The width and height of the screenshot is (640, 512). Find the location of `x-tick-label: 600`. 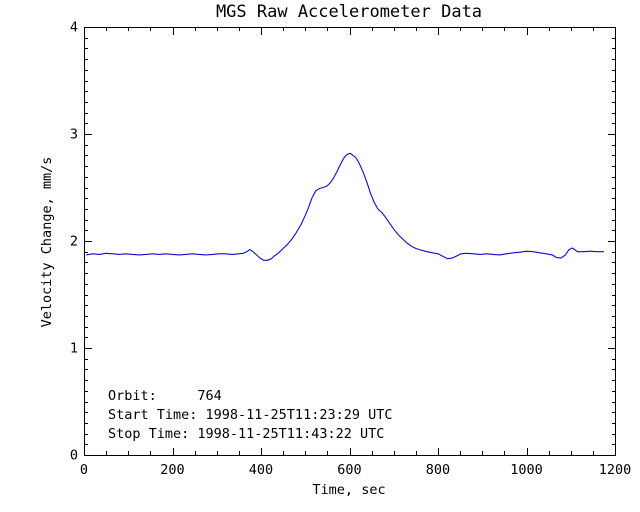

x-tick-label: 600 is located at coordinates (349, 470).